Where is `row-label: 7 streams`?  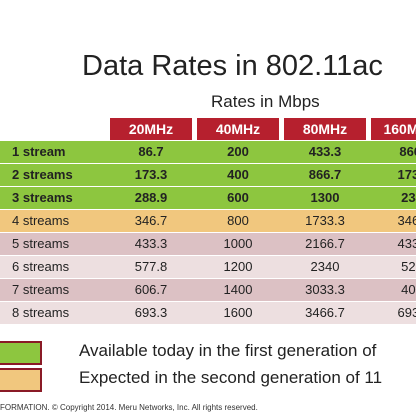 row-label: 7 streams is located at coordinates (41, 289).